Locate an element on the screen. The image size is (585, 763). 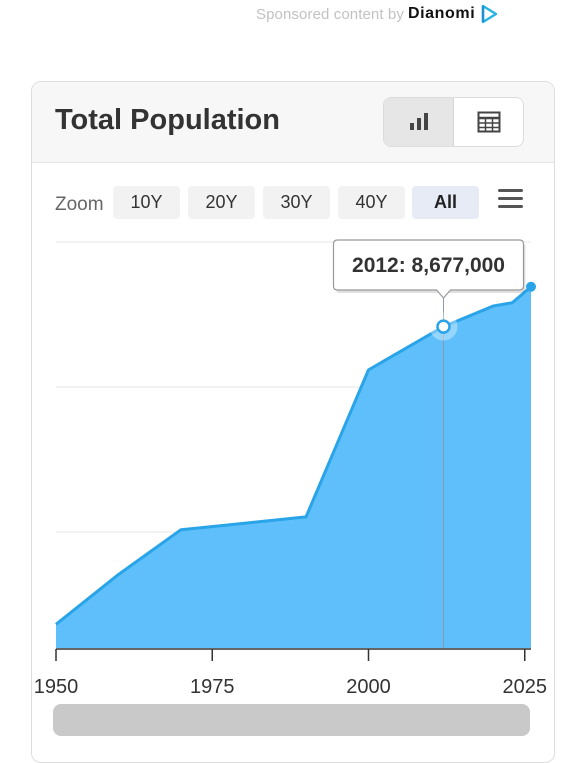
table-icon is located at coordinates (488, 122).